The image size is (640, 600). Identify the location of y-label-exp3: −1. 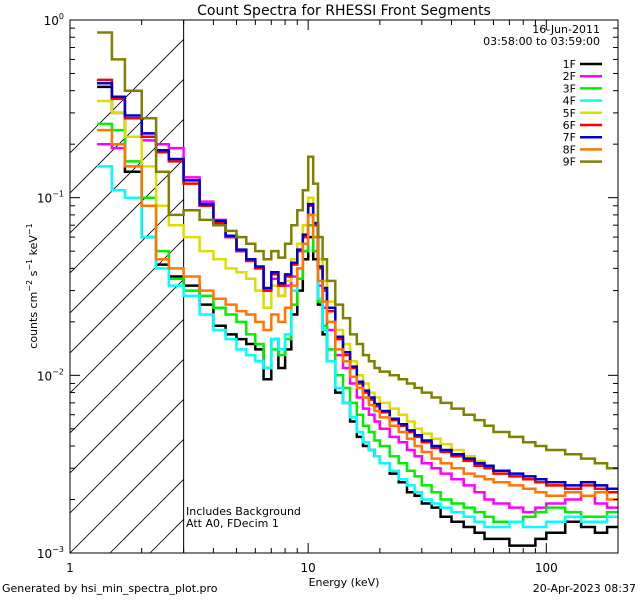
(29, 229).